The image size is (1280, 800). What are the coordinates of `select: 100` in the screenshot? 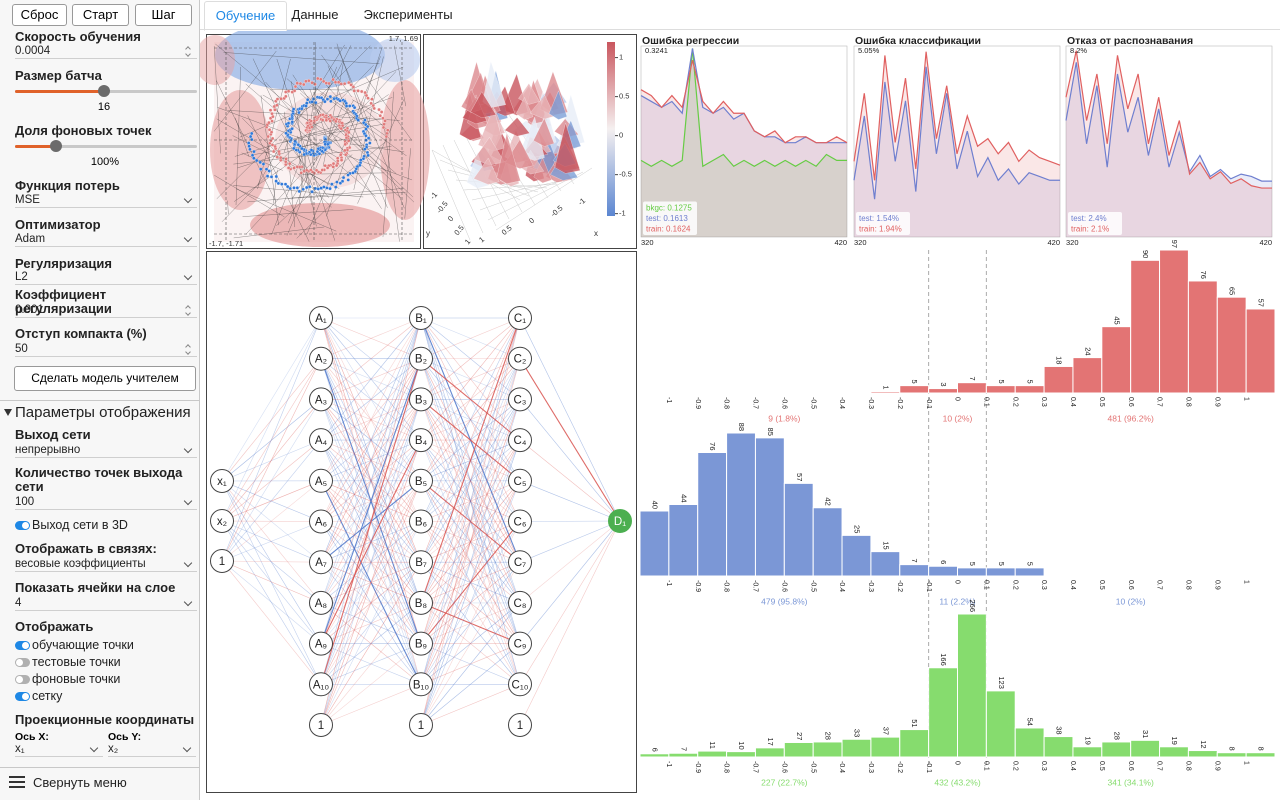 It's located at (106, 502).